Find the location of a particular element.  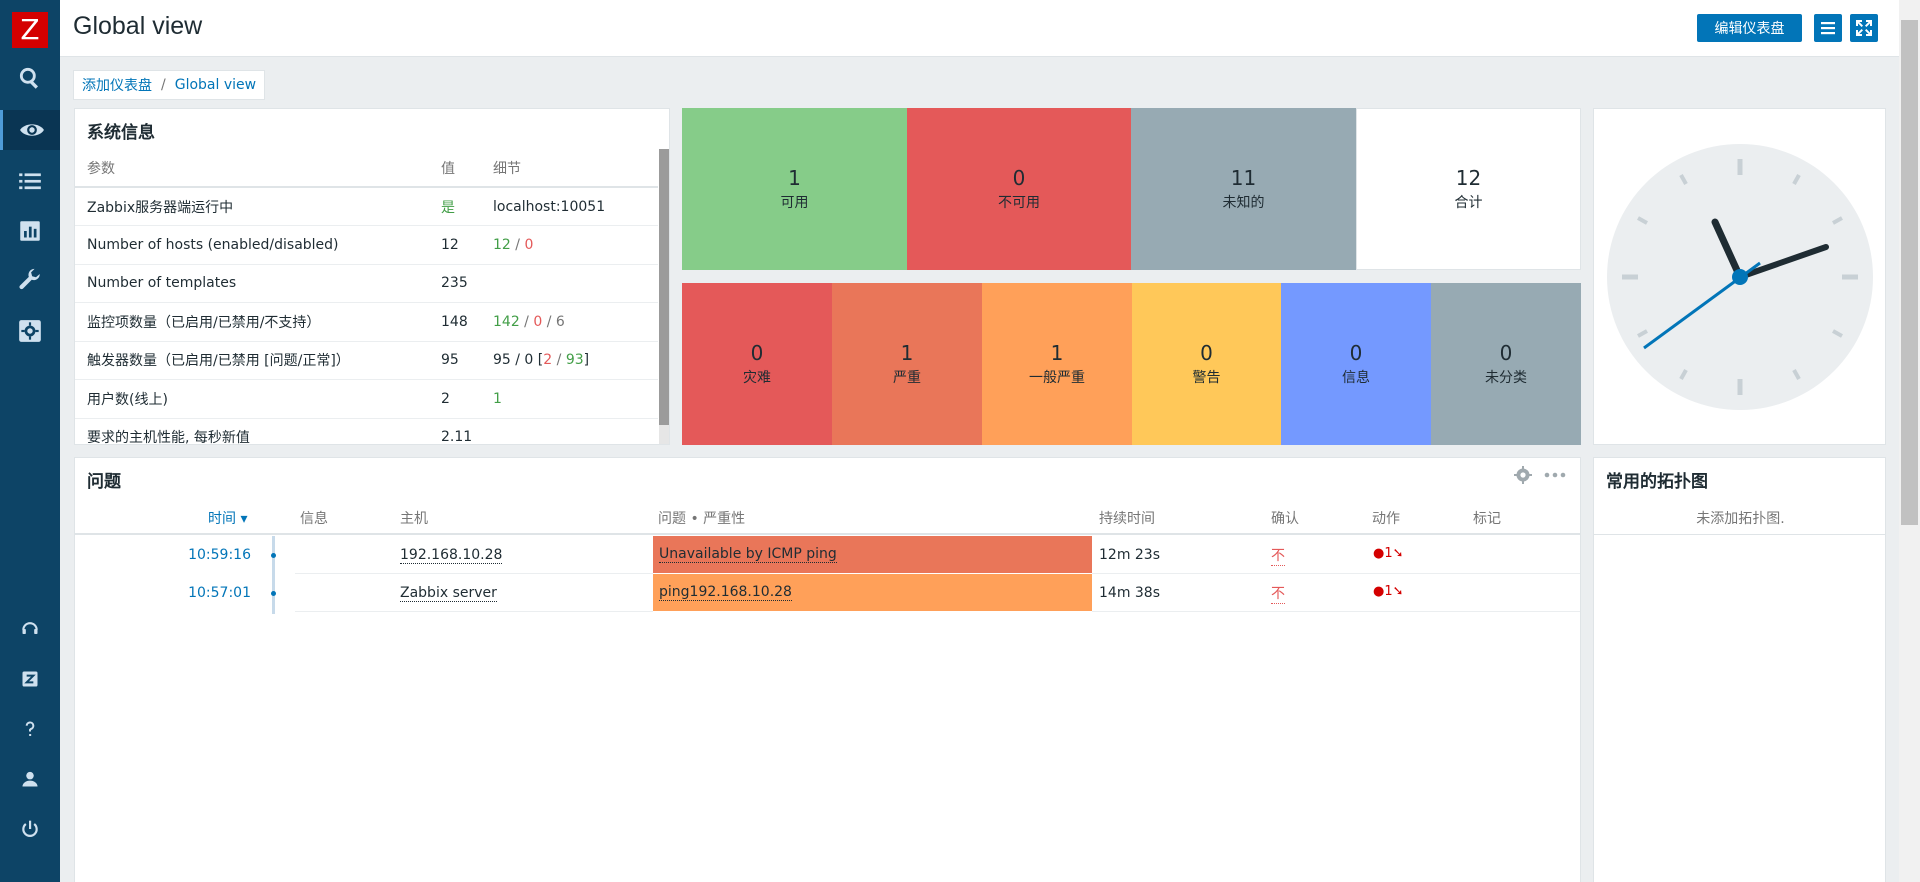

availability-tile-total: 12 合计 is located at coordinates (1468, 189).